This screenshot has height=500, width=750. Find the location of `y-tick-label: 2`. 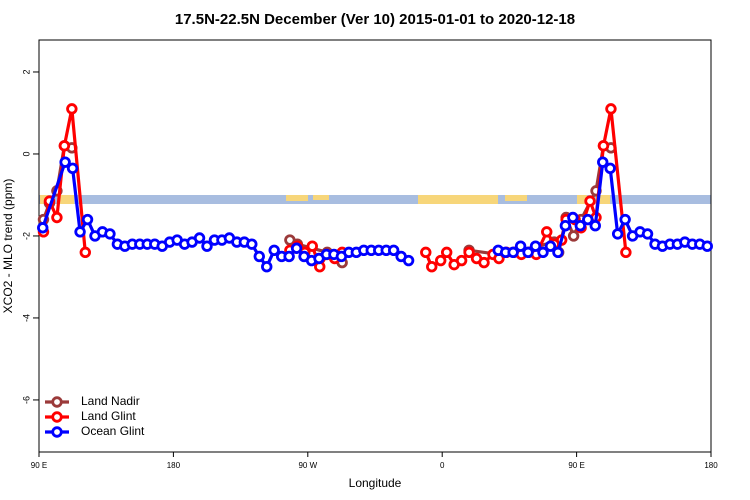

y-tick-label: 2 is located at coordinates (26, 71).